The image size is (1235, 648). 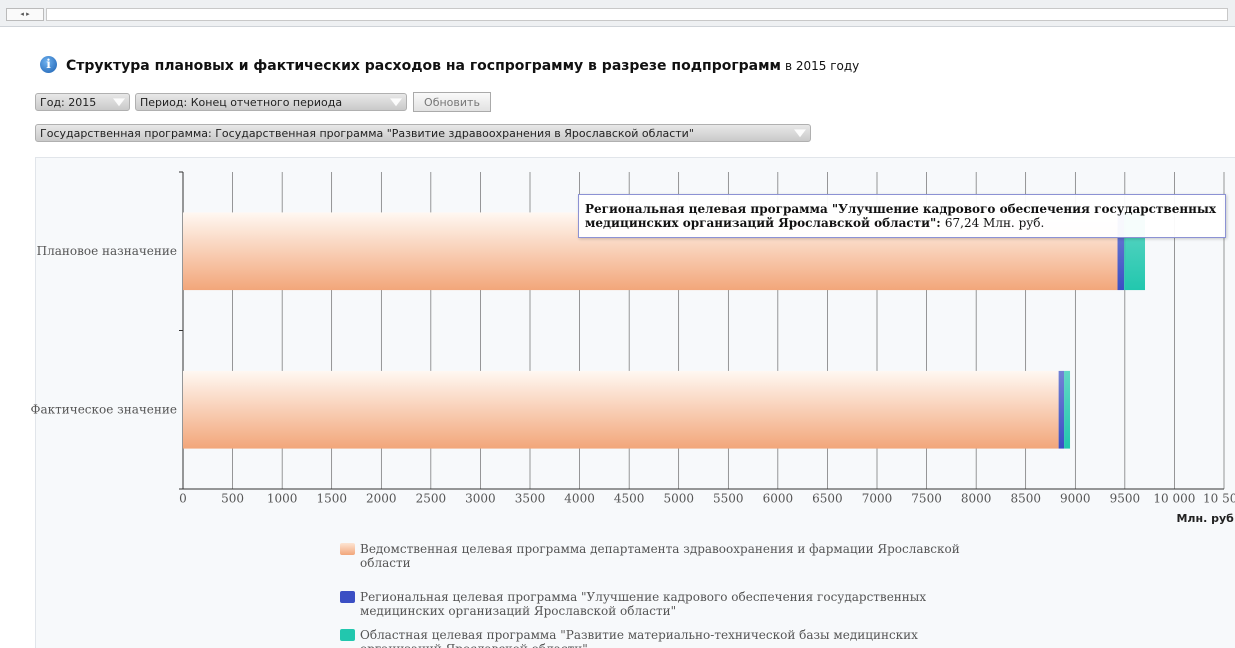 What do you see at coordinates (530, 499) in the screenshot?
I see `x-tick-label: 3500` at bounding box center [530, 499].